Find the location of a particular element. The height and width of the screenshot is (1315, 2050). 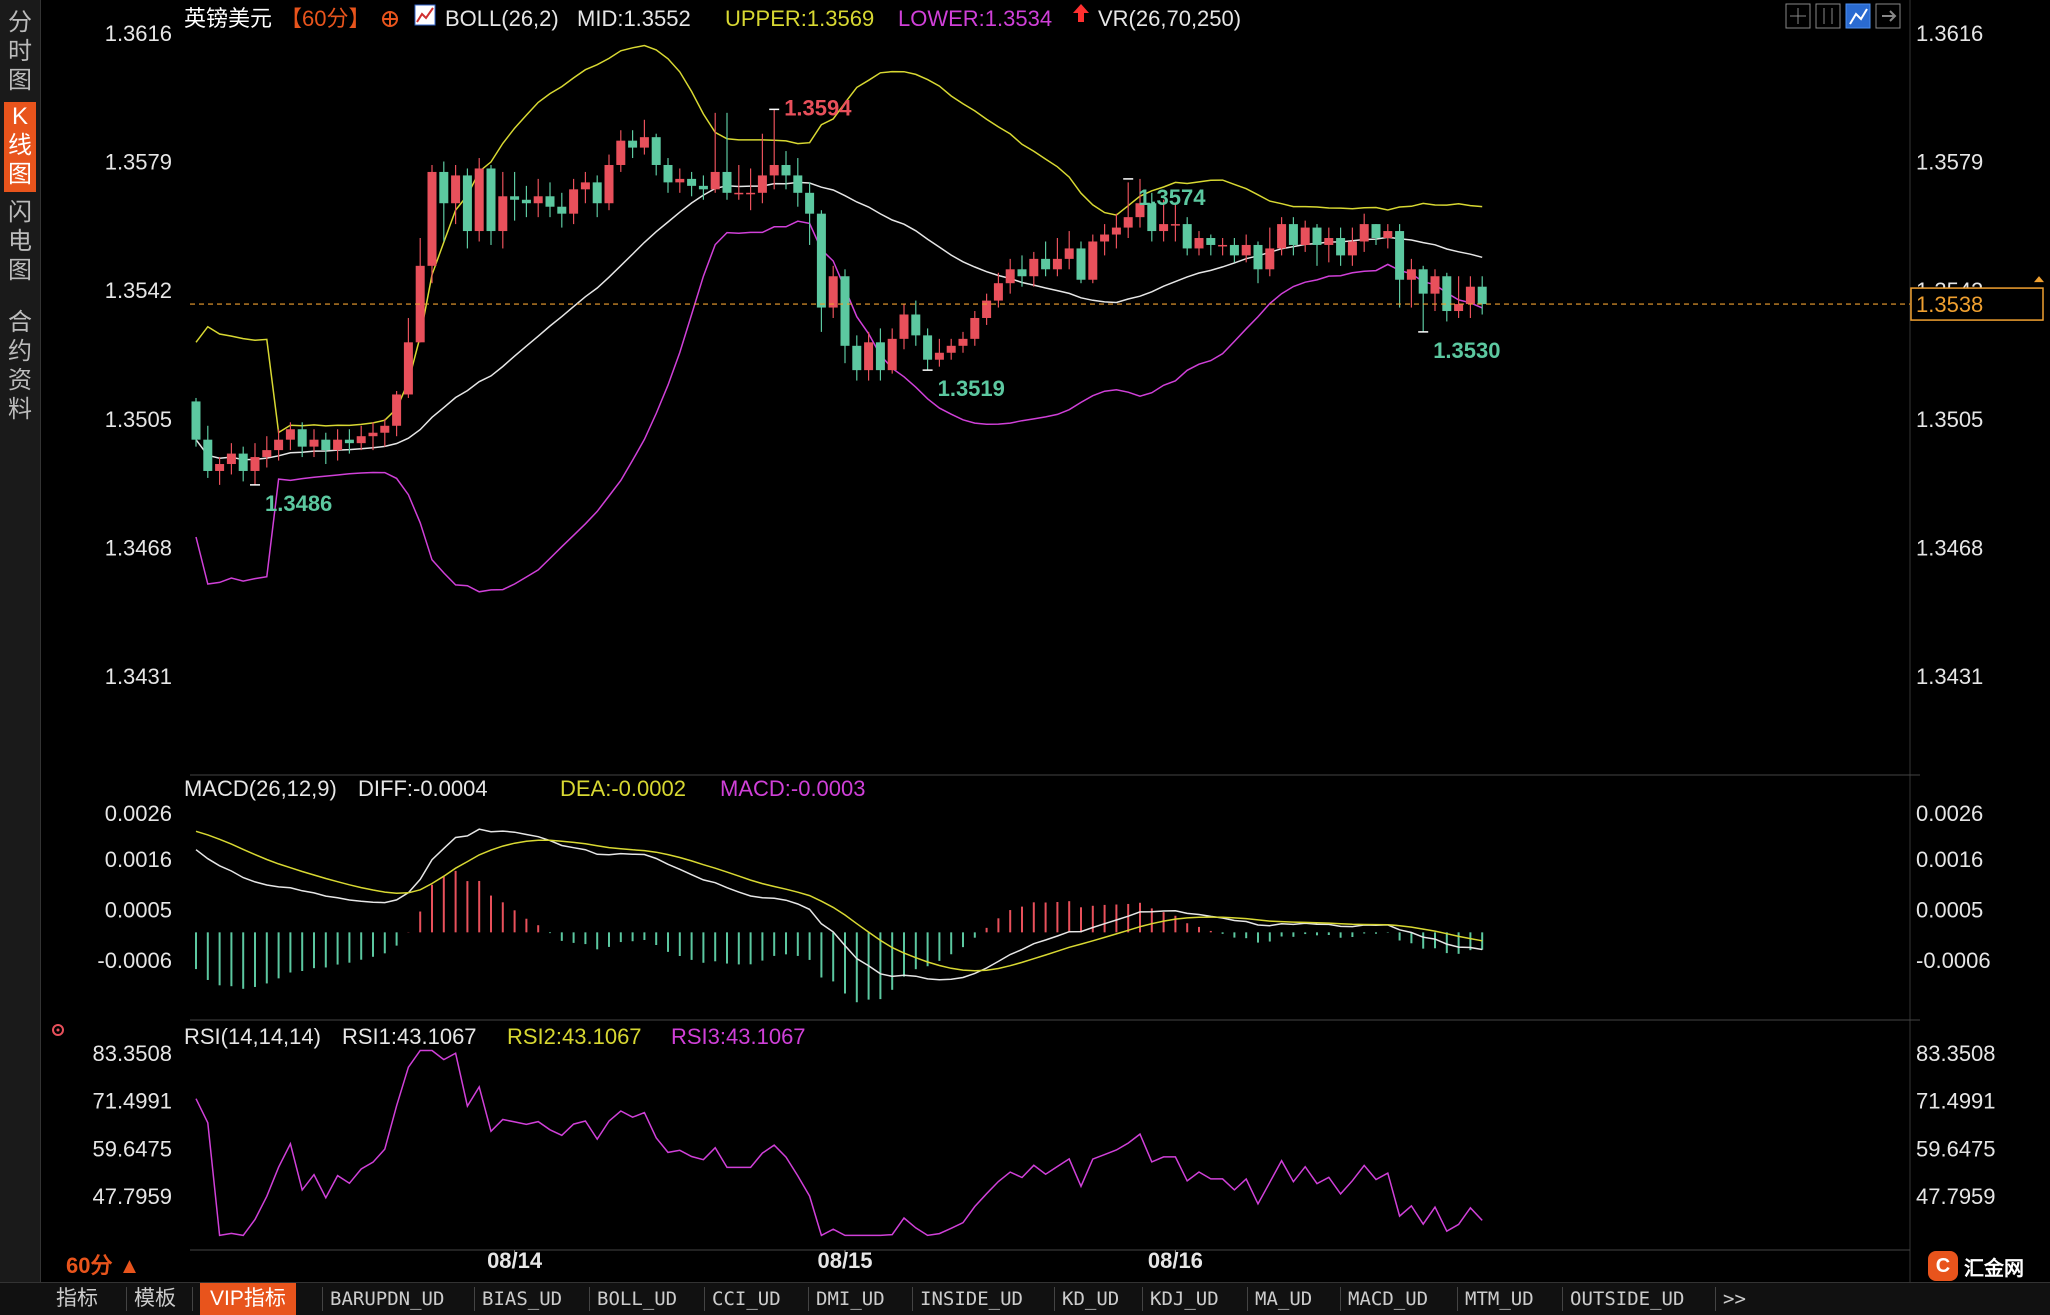

period-selector: 60分 ▲ is located at coordinates (103, 1265).